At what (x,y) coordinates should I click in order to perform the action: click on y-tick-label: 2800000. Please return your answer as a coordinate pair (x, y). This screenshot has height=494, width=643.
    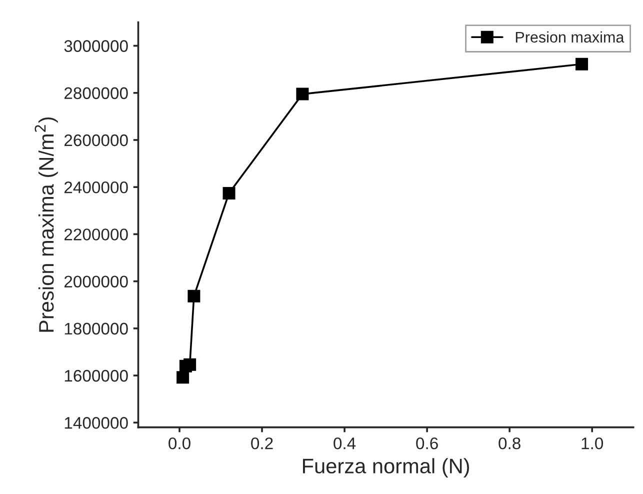
    Looking at the image, I should click on (96, 93).